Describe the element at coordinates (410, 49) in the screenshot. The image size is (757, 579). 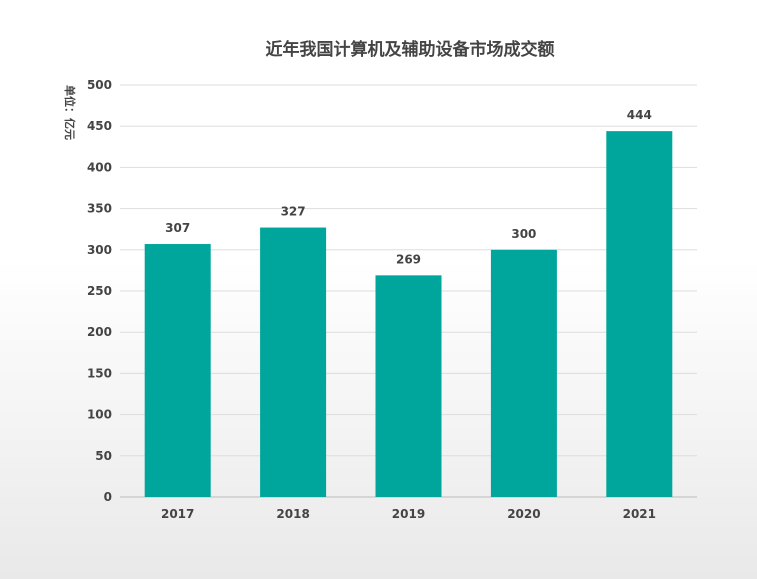
I see `chart-title: 近年我国计算机及辅助设备市场成交额` at that location.